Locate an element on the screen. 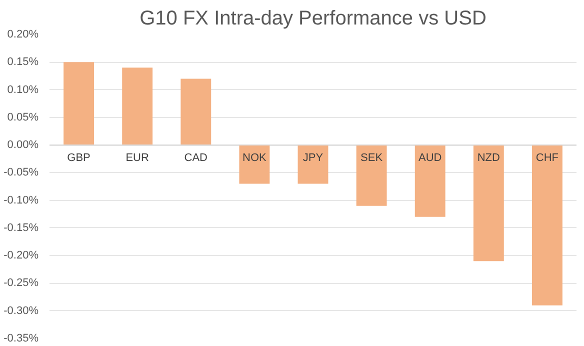  y-tick-label: -0.15% is located at coordinates (21, 228).